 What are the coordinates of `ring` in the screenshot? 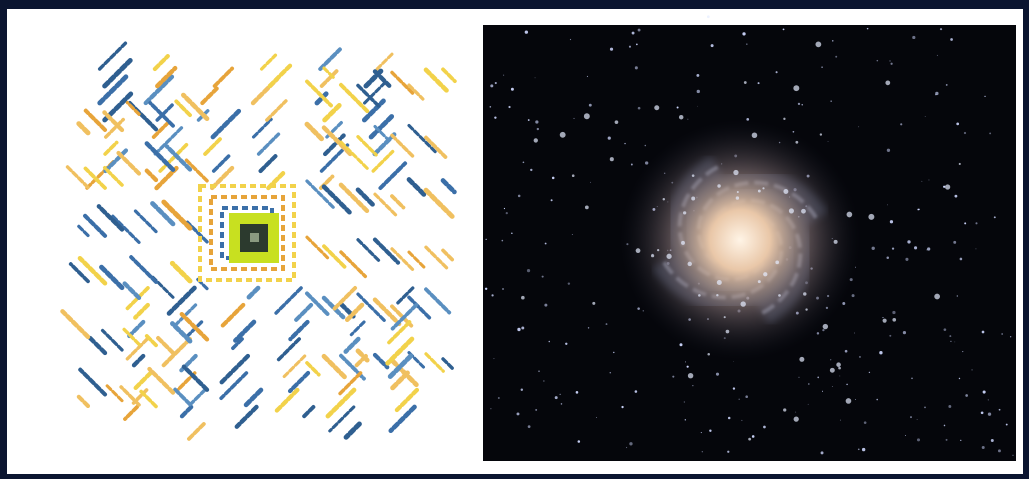 It's located at (247, 233).